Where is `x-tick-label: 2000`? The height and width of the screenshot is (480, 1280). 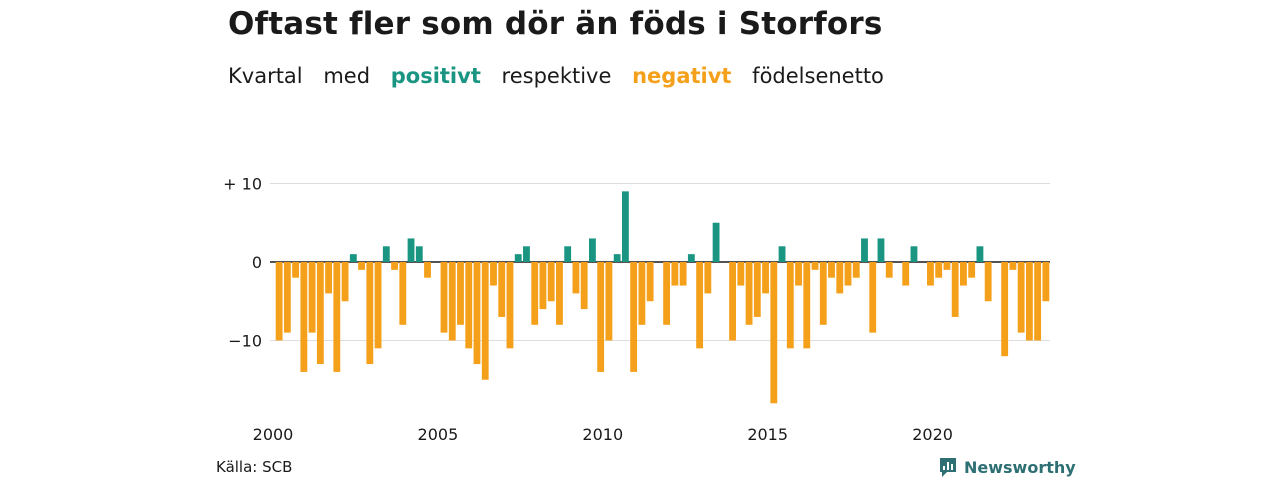
x-tick-label: 2000 is located at coordinates (273, 434).